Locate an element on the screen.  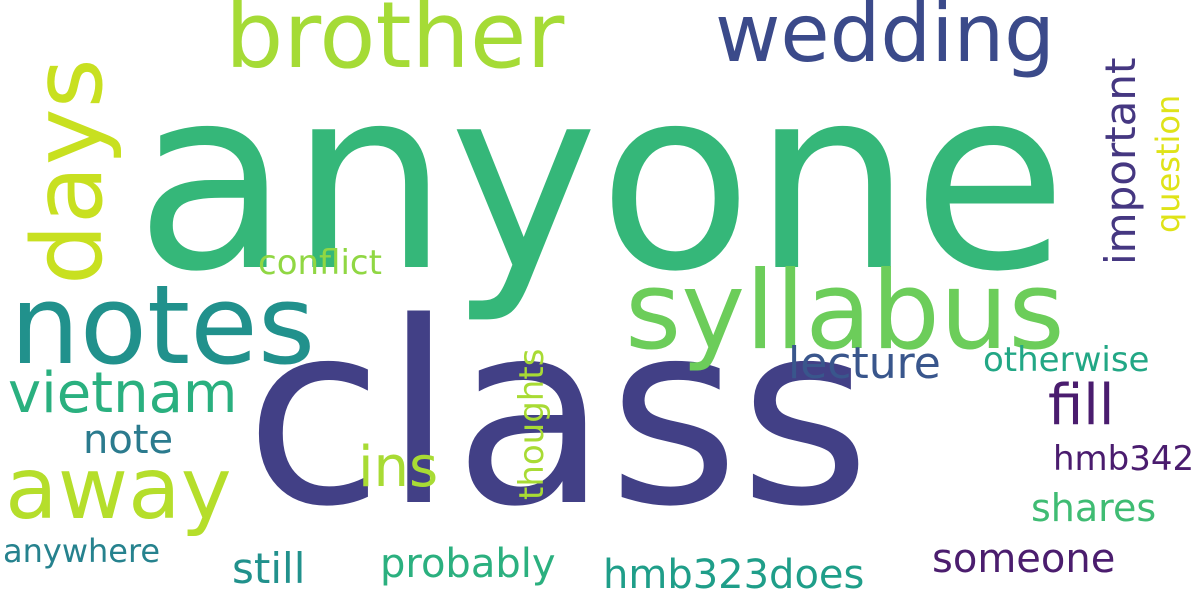
word-shares: shares is located at coordinates (1094, 508).